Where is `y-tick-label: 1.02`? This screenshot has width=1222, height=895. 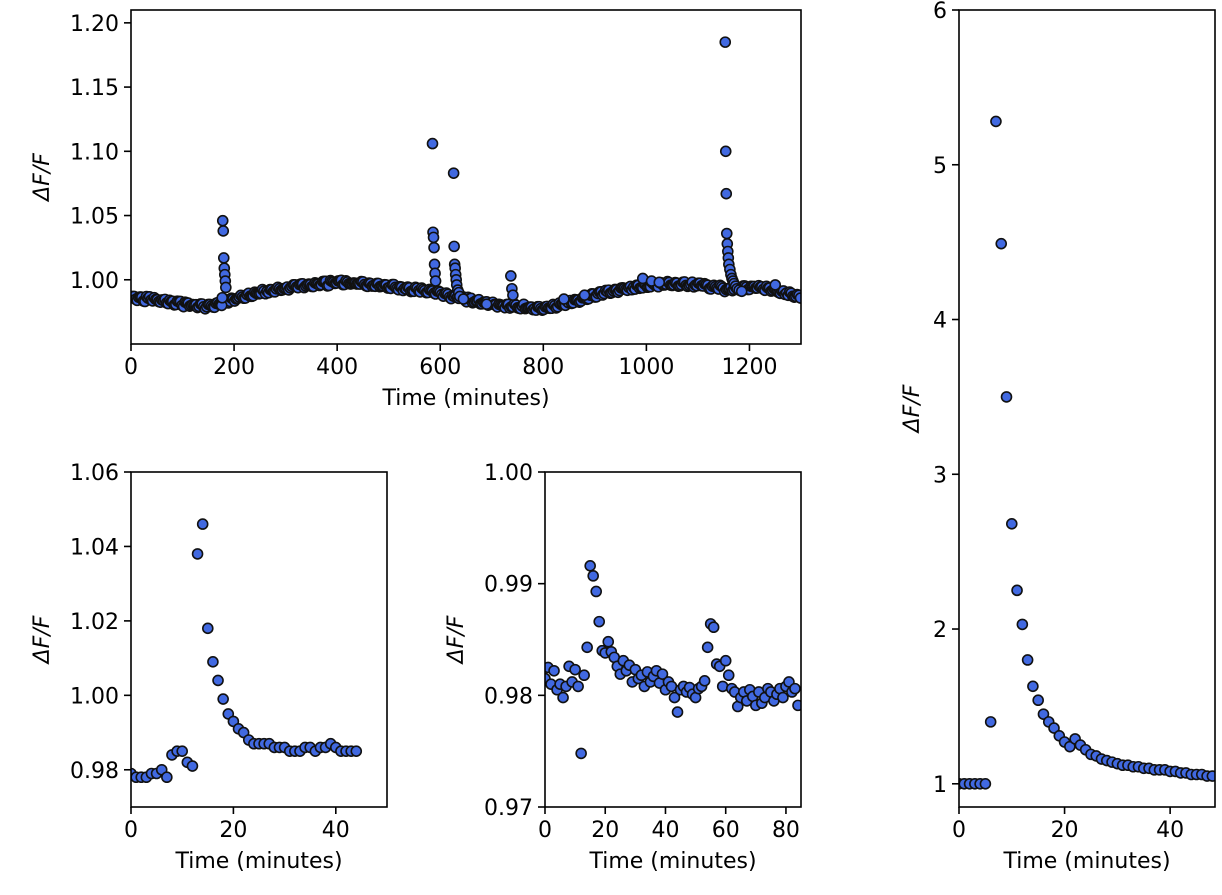
y-tick-label: 1.02 is located at coordinates (94, 622).